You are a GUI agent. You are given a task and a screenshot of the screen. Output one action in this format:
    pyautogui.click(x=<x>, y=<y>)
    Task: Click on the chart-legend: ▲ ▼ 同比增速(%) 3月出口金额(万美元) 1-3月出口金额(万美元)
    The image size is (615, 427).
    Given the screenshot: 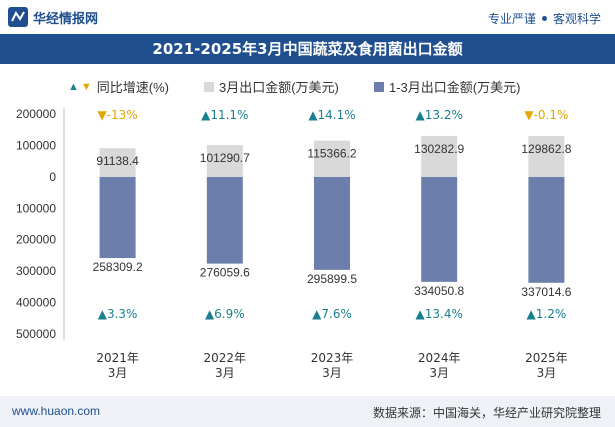 What is the action you would take?
    pyautogui.click(x=307, y=85)
    